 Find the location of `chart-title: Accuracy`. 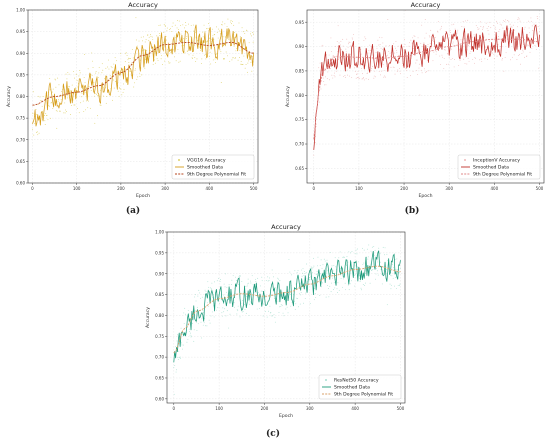

chart-title: Accuracy is located at coordinates (286, 227).